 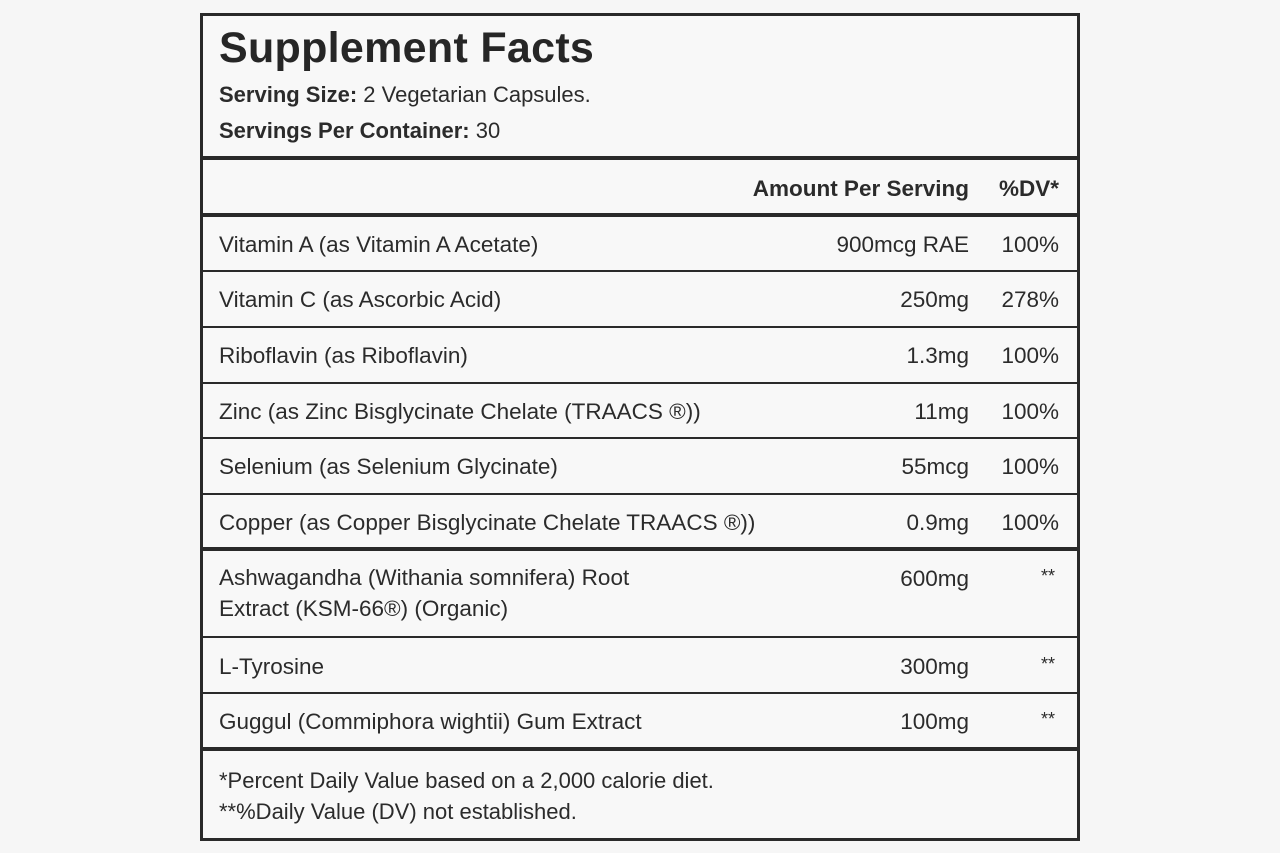 I want to click on nutrient-amount: 11mg, so click(x=941, y=411).